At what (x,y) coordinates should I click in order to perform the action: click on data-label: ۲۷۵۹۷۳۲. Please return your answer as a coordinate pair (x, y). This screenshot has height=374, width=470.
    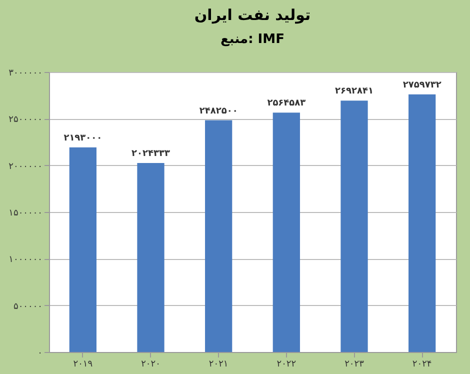
    Looking at the image, I should click on (422, 85).